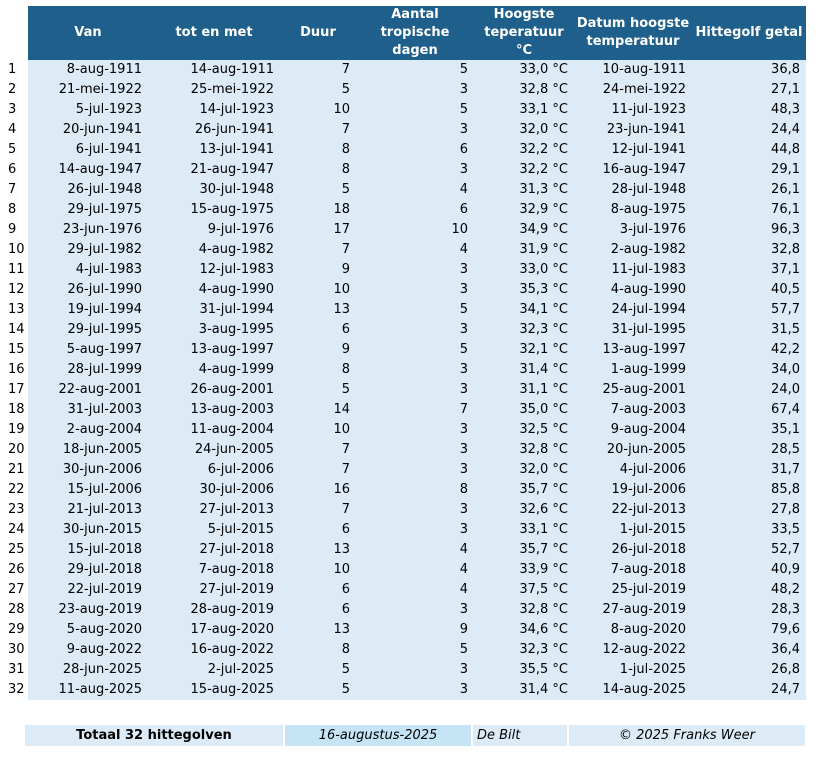 The image size is (822, 758). Describe the element at coordinates (14, 150) in the screenshot. I see `row-index: 5` at that location.